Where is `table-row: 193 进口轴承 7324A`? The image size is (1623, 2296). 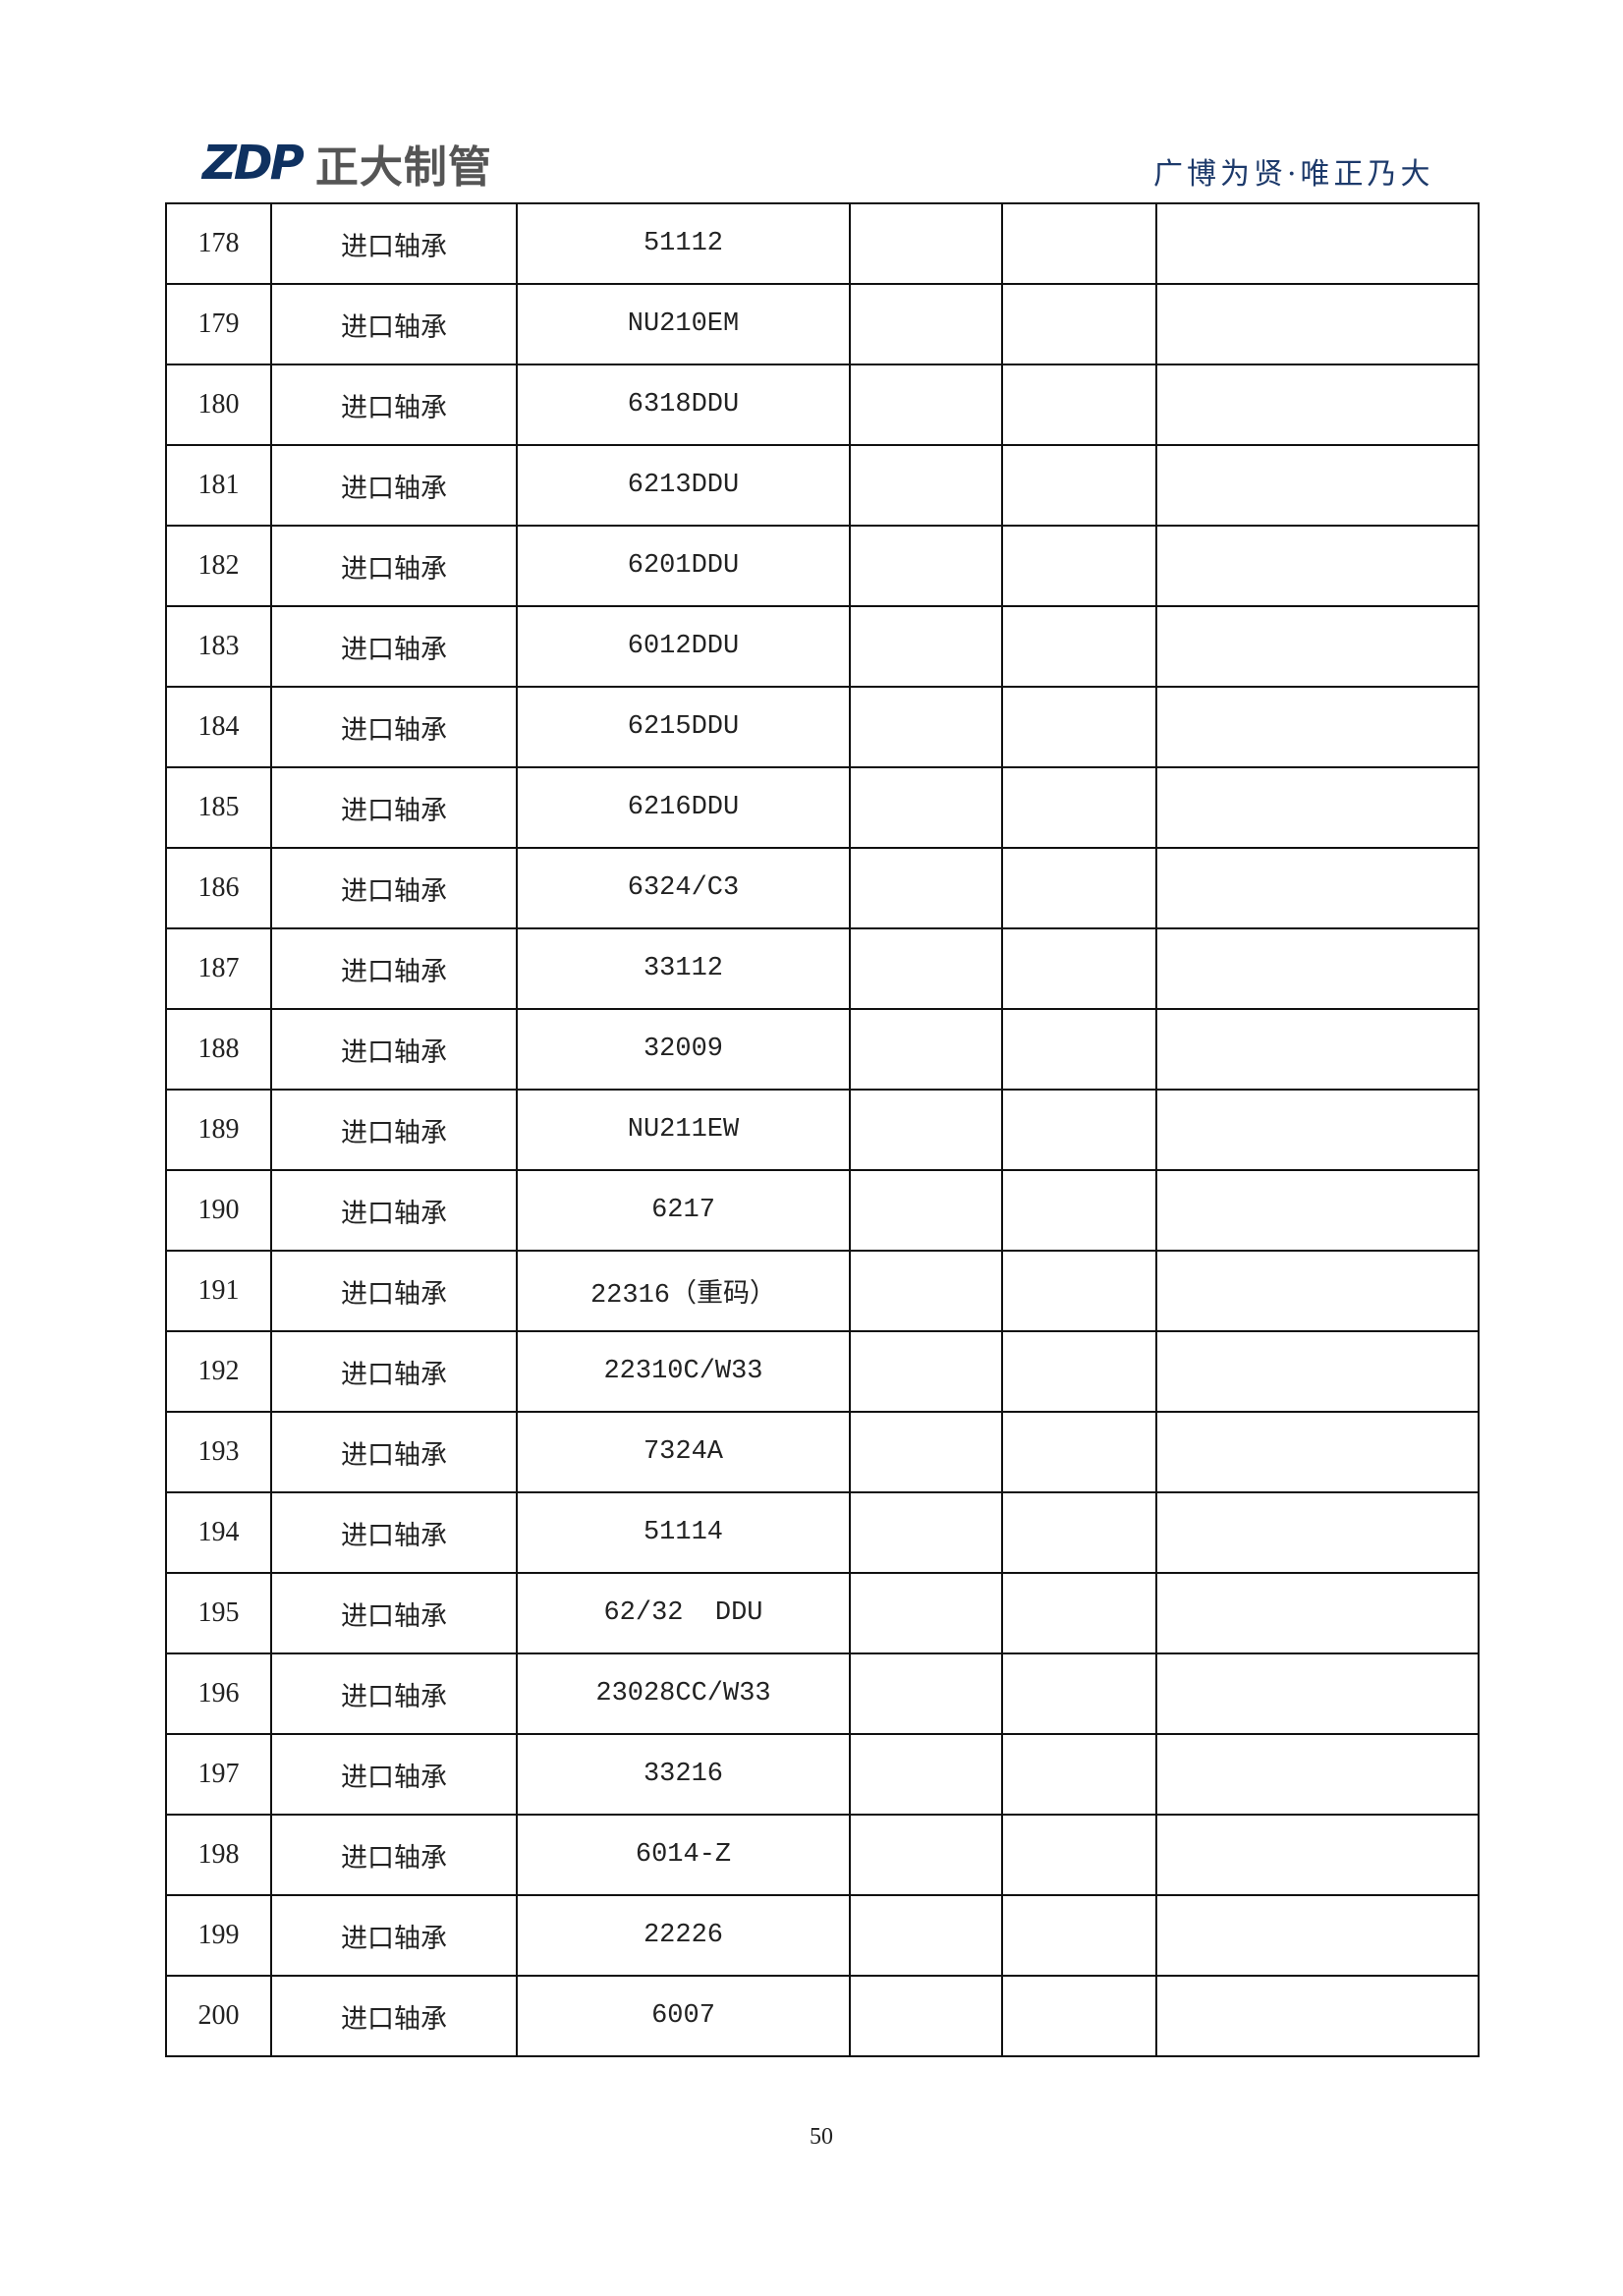 table-row: 193 进口轴承 7324A is located at coordinates (823, 1452).